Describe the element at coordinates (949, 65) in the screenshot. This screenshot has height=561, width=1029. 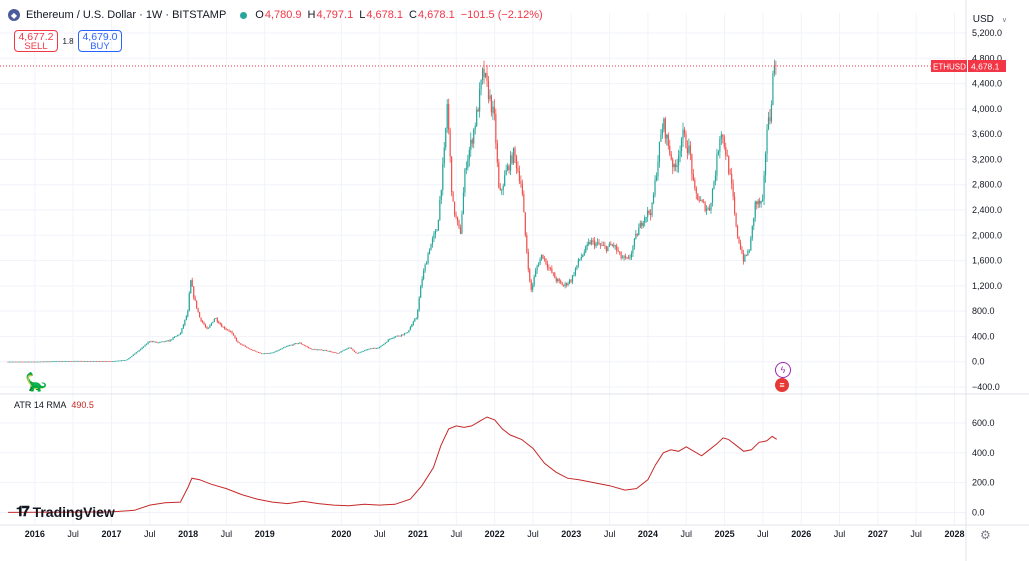
I see `symbol-tag-bg` at that location.